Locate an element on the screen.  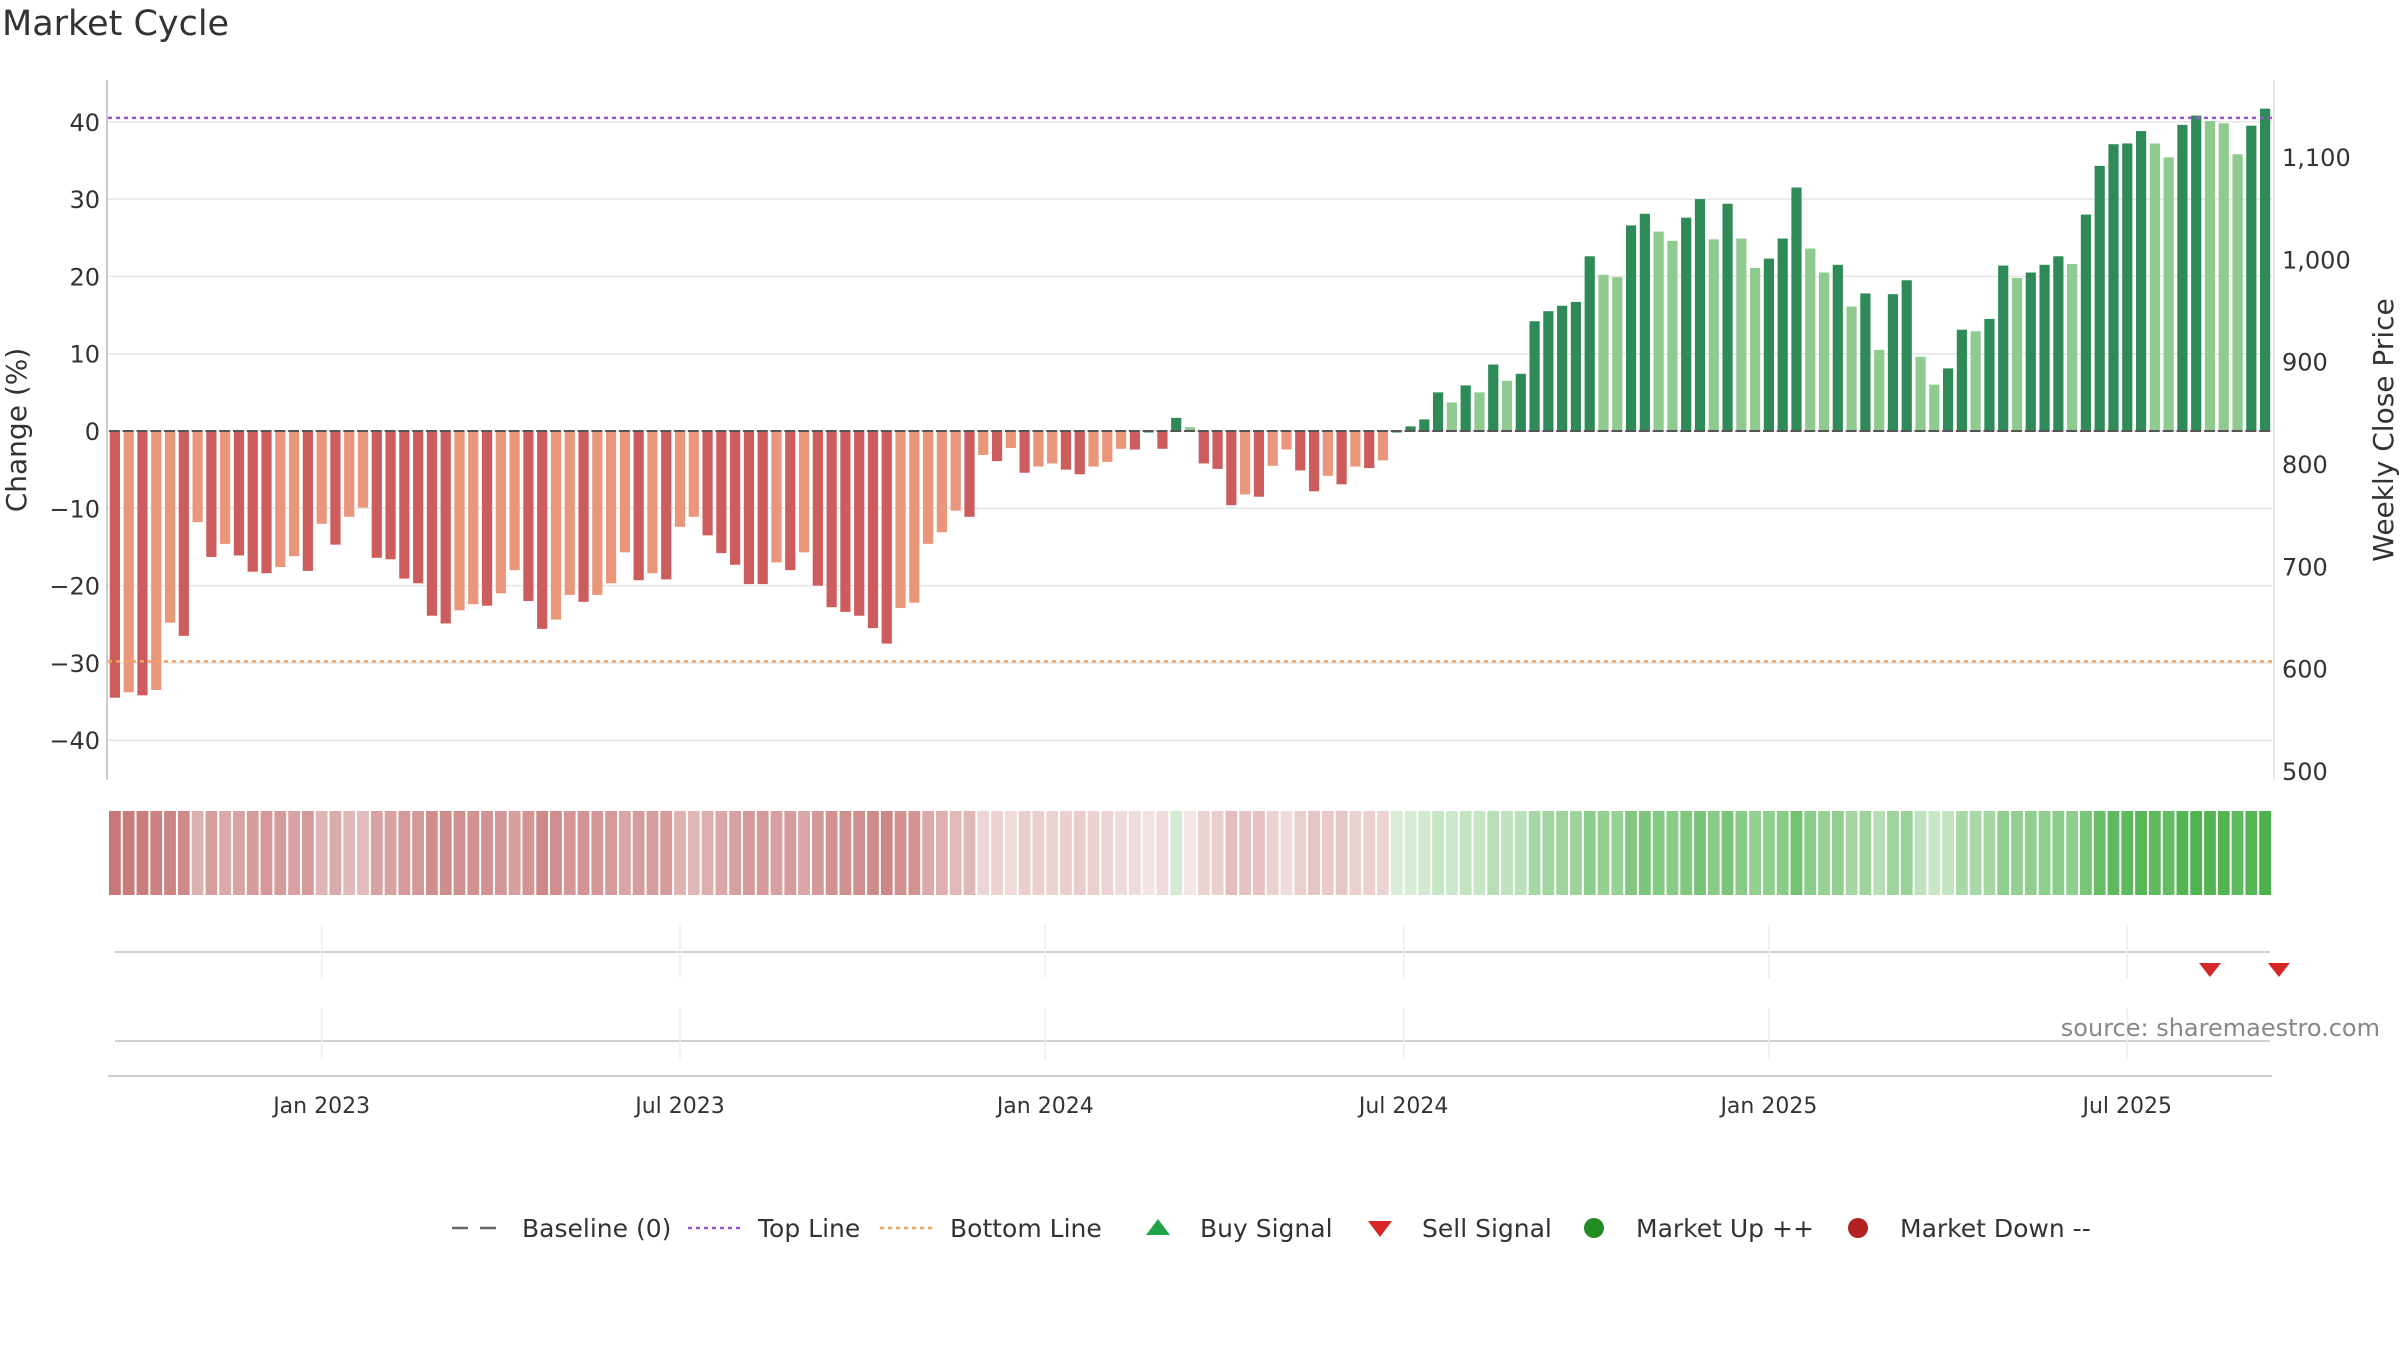
legend-swatch-sell is located at coordinates (1380, 1229).